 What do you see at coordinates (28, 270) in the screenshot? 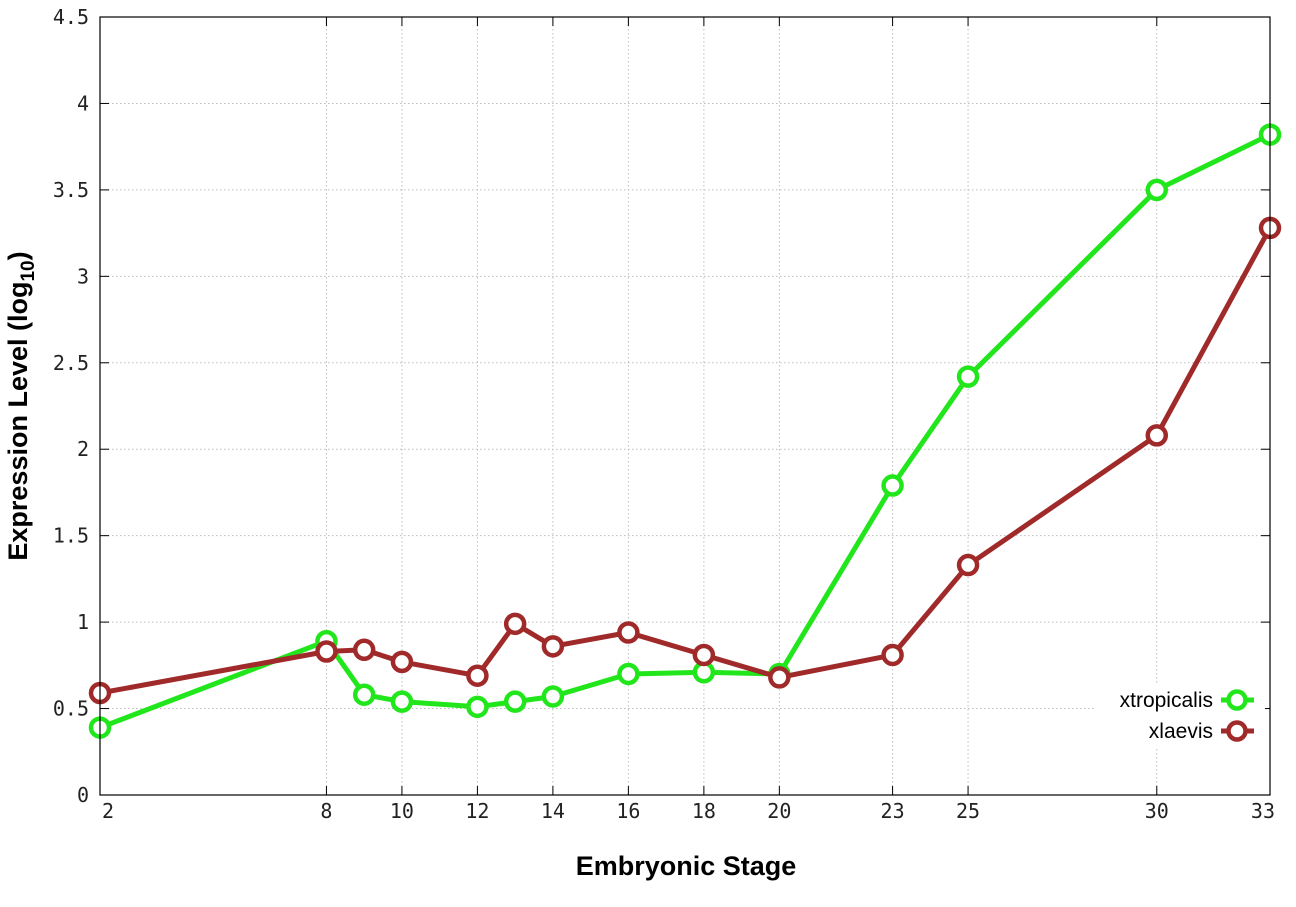
I see `y-axis-title-subscript: 10` at bounding box center [28, 270].